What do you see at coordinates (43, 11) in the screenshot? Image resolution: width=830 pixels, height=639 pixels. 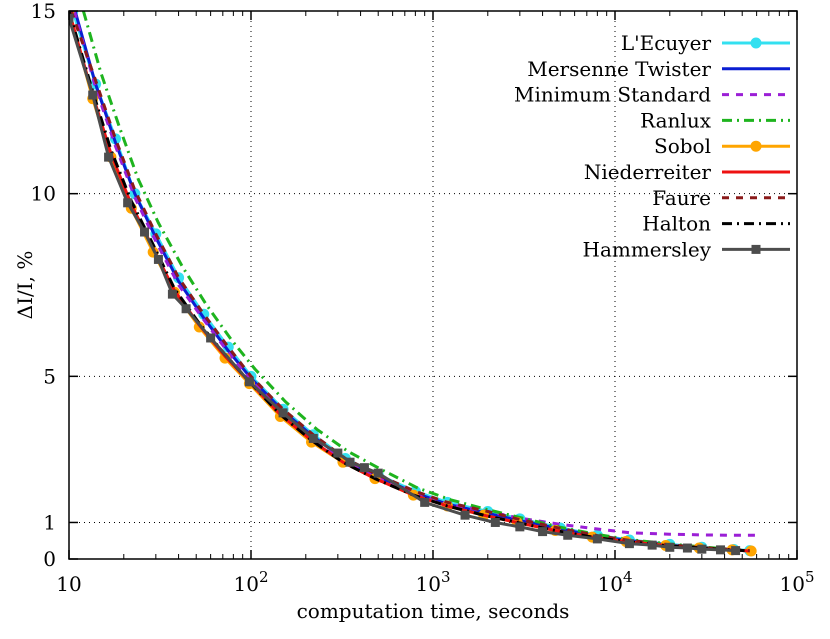 I see `y-tick-label: 15` at bounding box center [43, 11].